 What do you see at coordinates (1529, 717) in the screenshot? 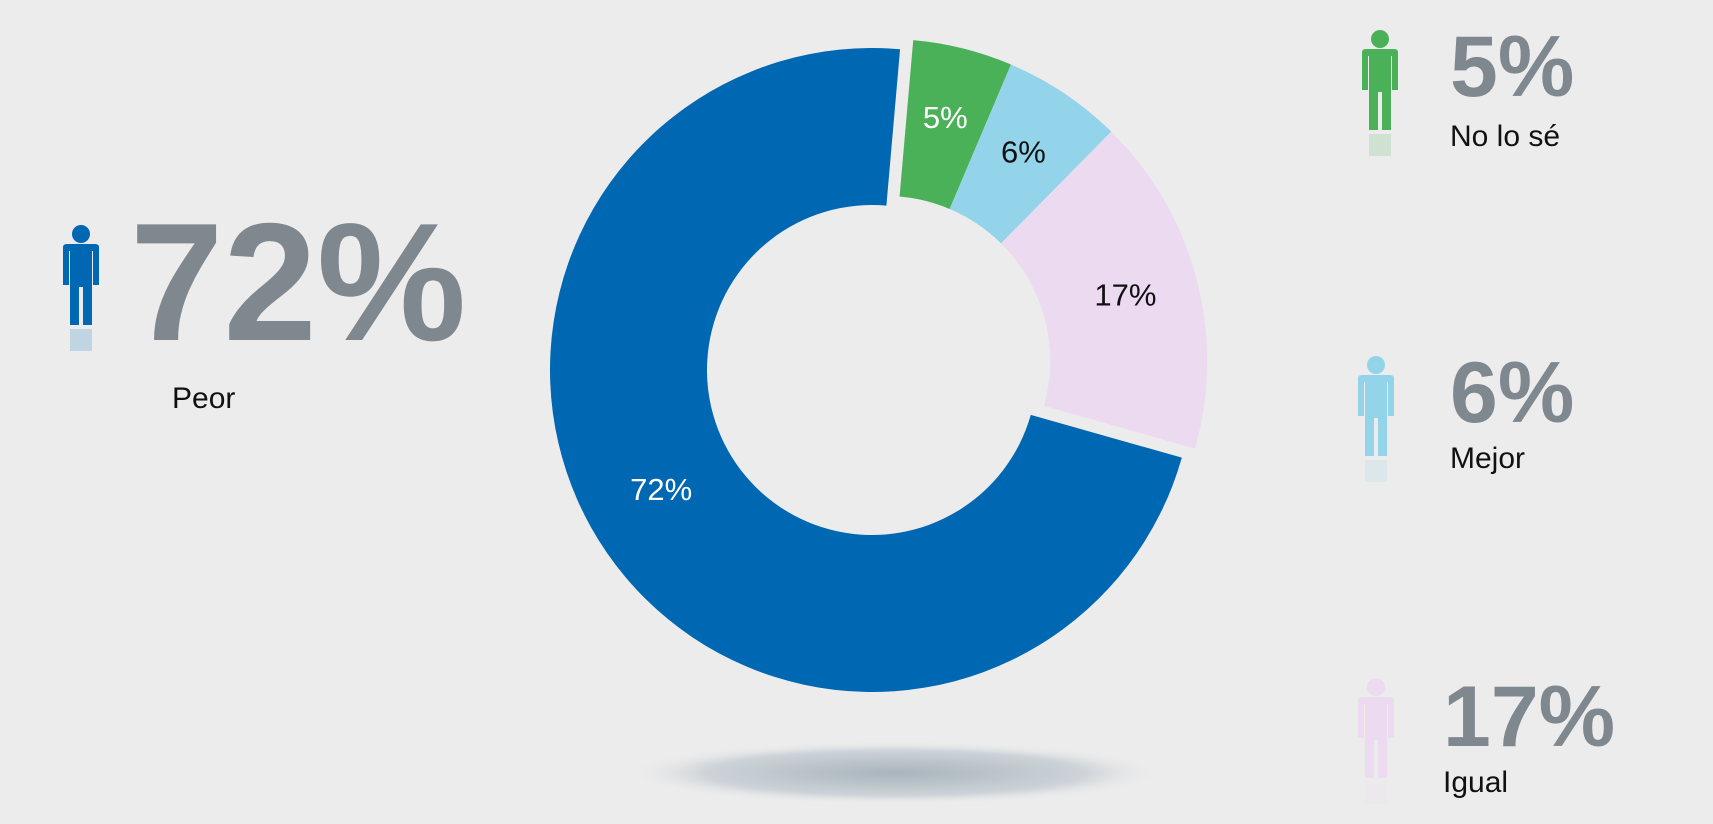
I see `big-percent: 17%` at bounding box center [1529, 717].